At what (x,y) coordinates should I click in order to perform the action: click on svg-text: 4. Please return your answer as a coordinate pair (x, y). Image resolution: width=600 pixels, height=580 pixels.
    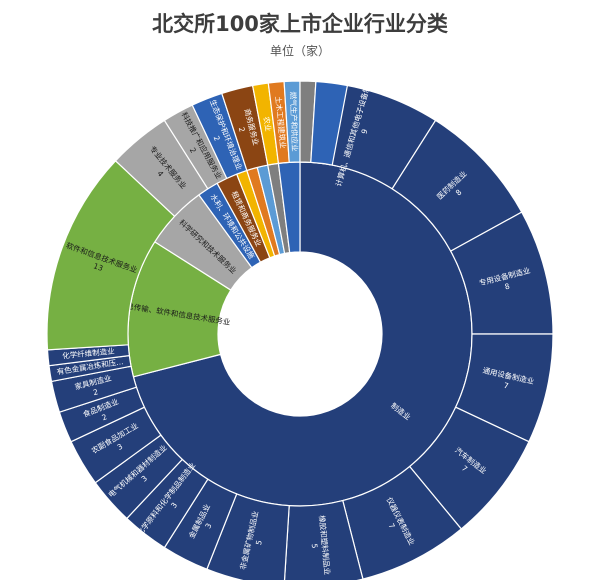
    Looking at the image, I should click on (160, 174).